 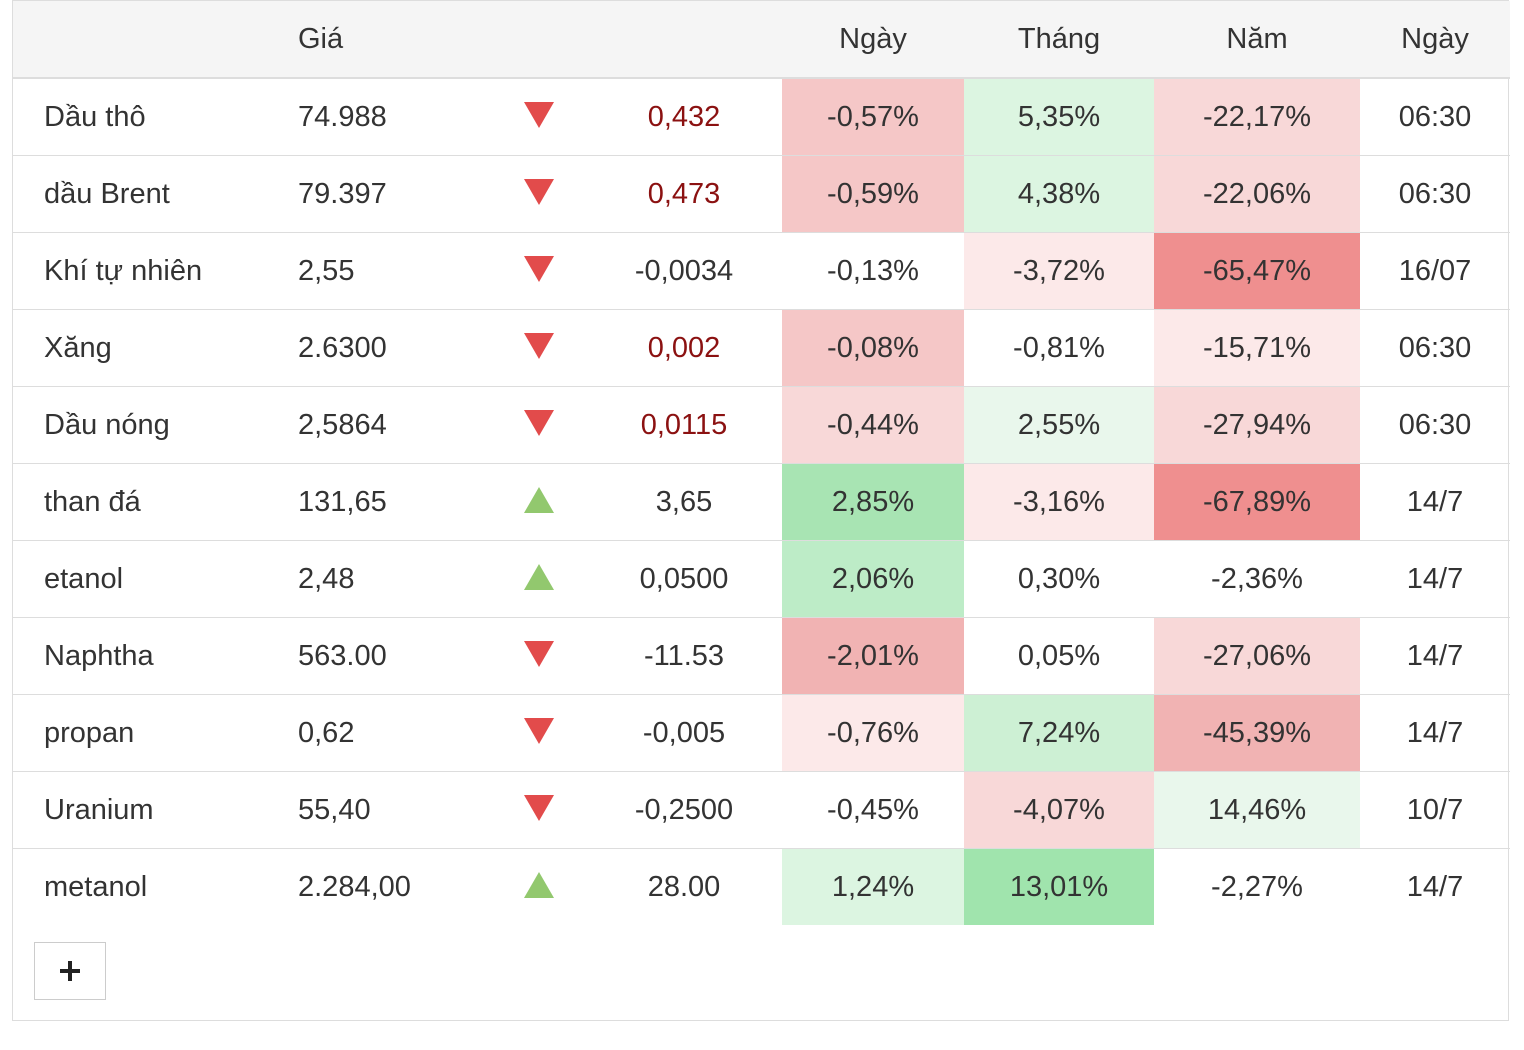 What do you see at coordinates (1059, 886) in the screenshot?
I see `month-pct: 13,01%` at bounding box center [1059, 886].